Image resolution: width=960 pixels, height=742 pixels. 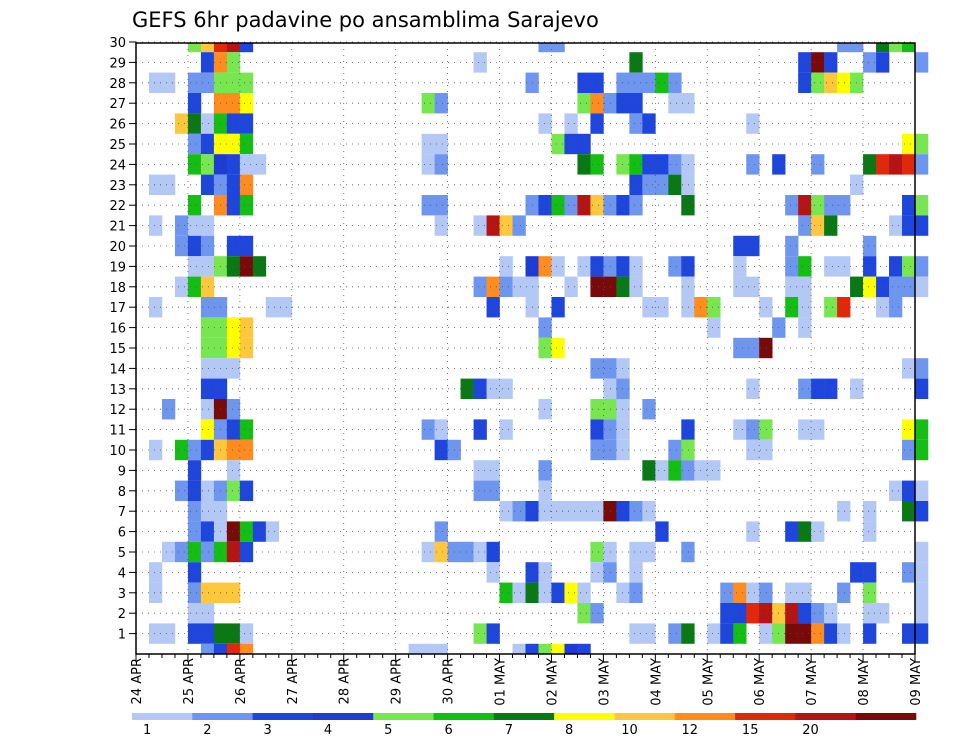 I want to click on colorbar-label: 4, so click(x=328, y=730).